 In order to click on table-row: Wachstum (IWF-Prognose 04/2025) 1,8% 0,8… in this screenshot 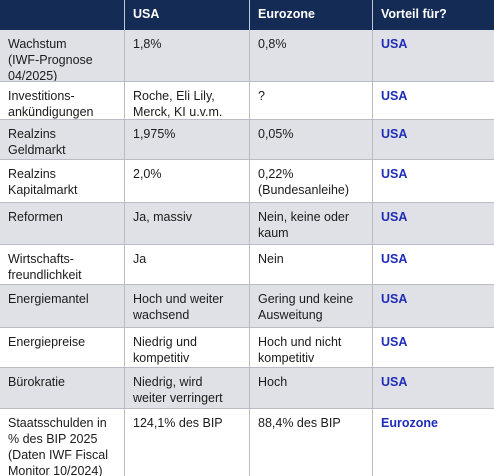, I will do `click(247, 56)`.